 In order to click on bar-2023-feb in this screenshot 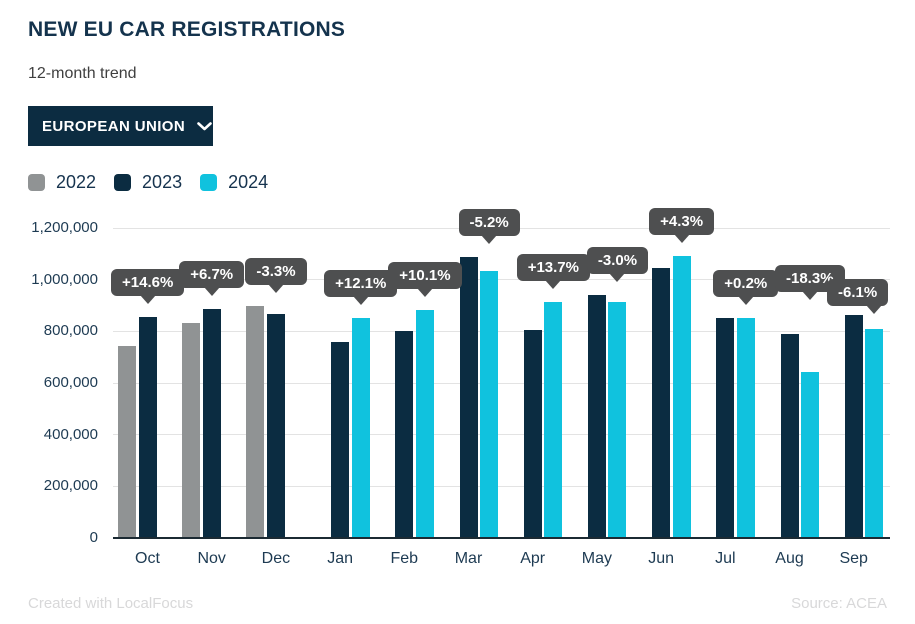, I will do `click(404, 434)`.